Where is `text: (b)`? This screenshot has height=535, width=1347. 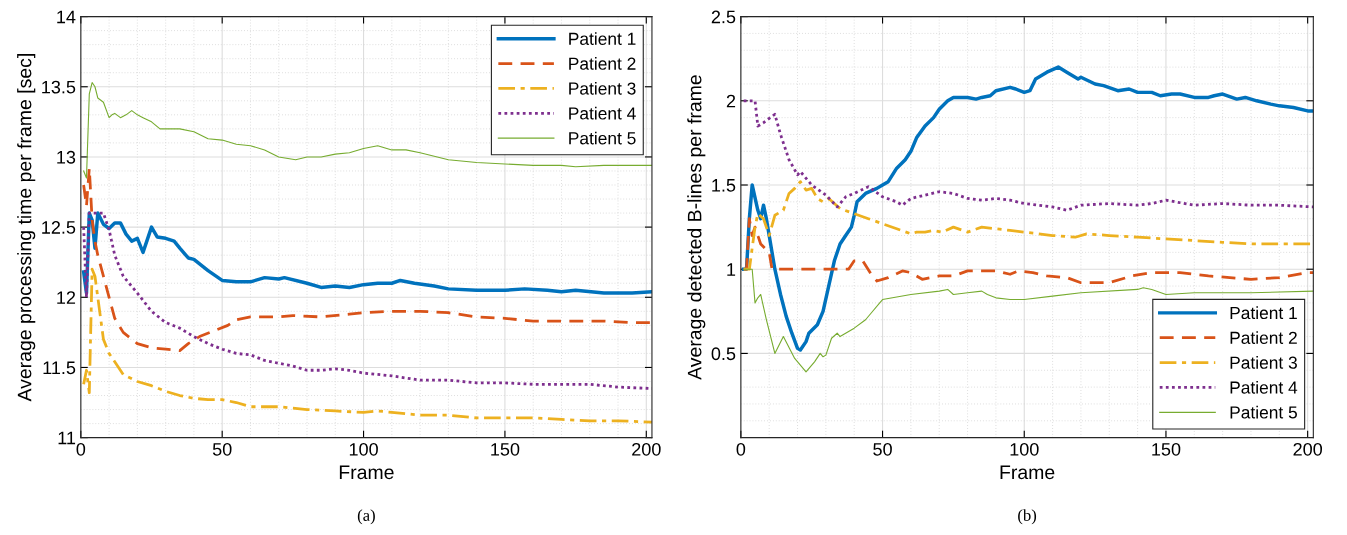
text: (b) is located at coordinates (1027, 517).